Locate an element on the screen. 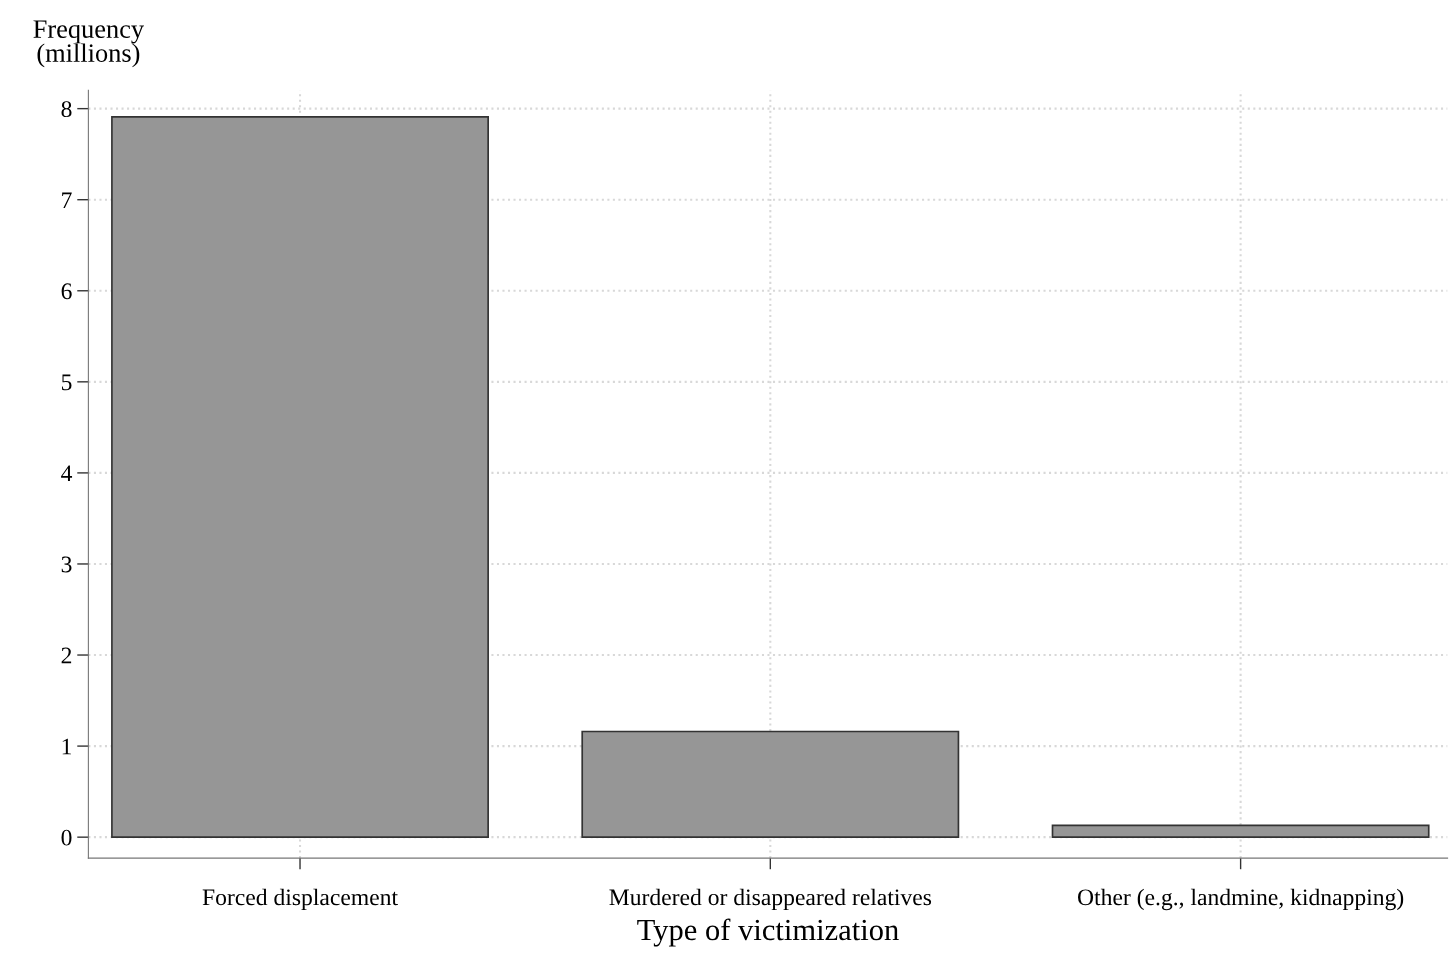  x-tick-label: Forced displacement is located at coordinates (300, 899).